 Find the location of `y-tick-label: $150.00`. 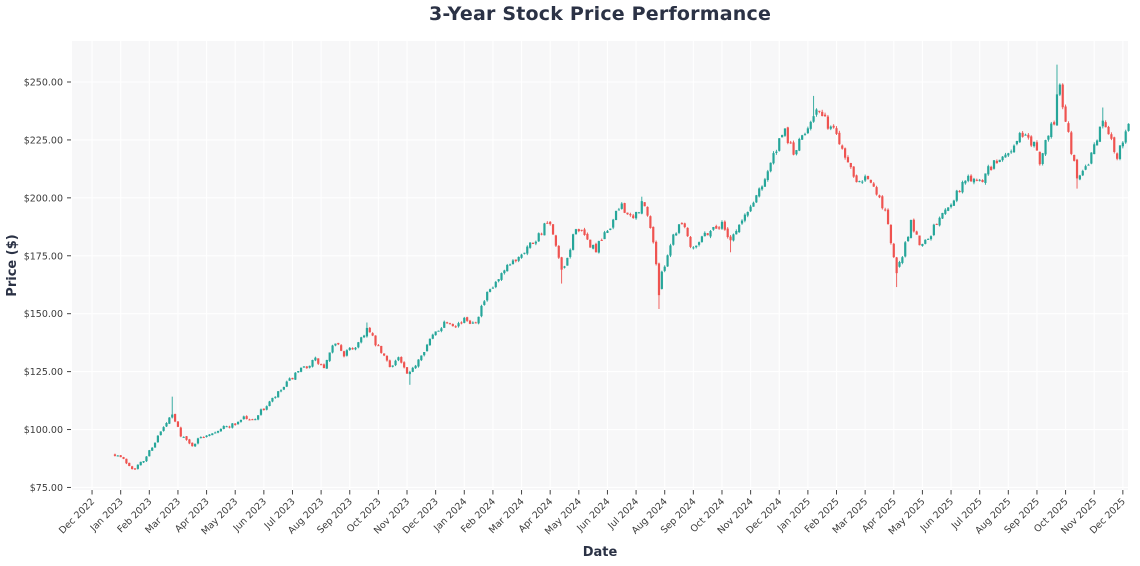

y-tick-label: $150.00 is located at coordinates (43, 314).